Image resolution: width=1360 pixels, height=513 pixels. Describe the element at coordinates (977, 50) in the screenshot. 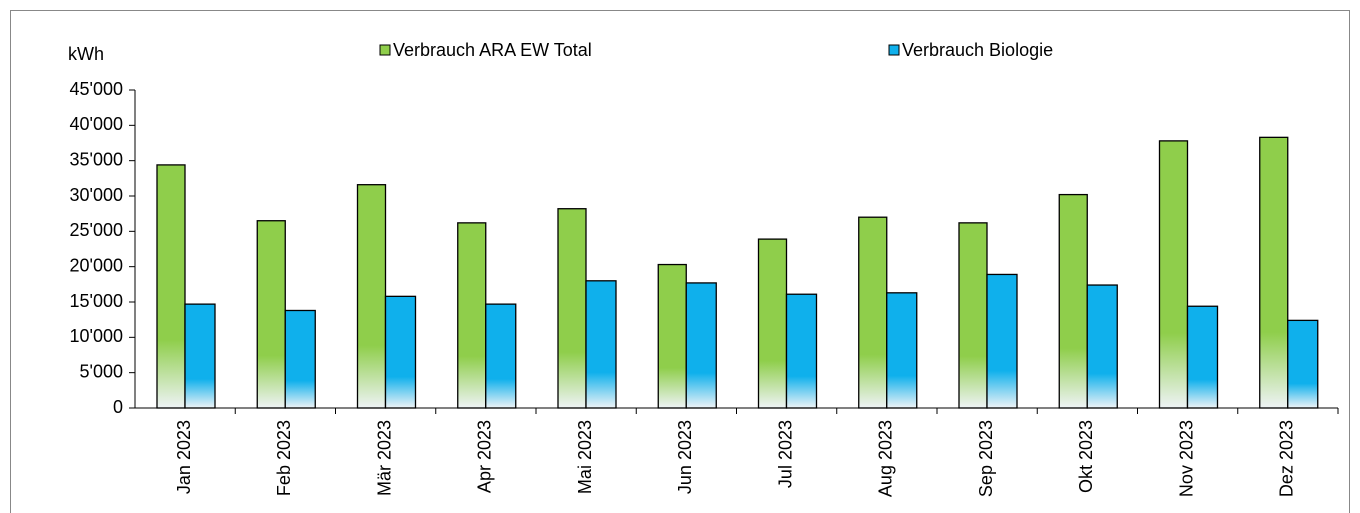

I see `legend-label: Verbrauch Biologie` at that location.